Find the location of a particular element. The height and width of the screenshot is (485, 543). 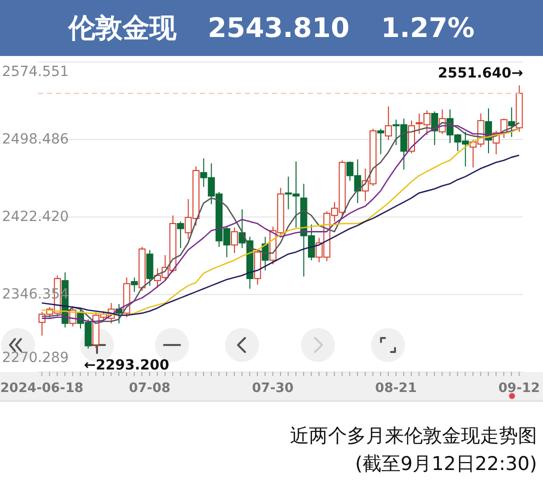

annotation: 2551.640→ is located at coordinates (481, 73).